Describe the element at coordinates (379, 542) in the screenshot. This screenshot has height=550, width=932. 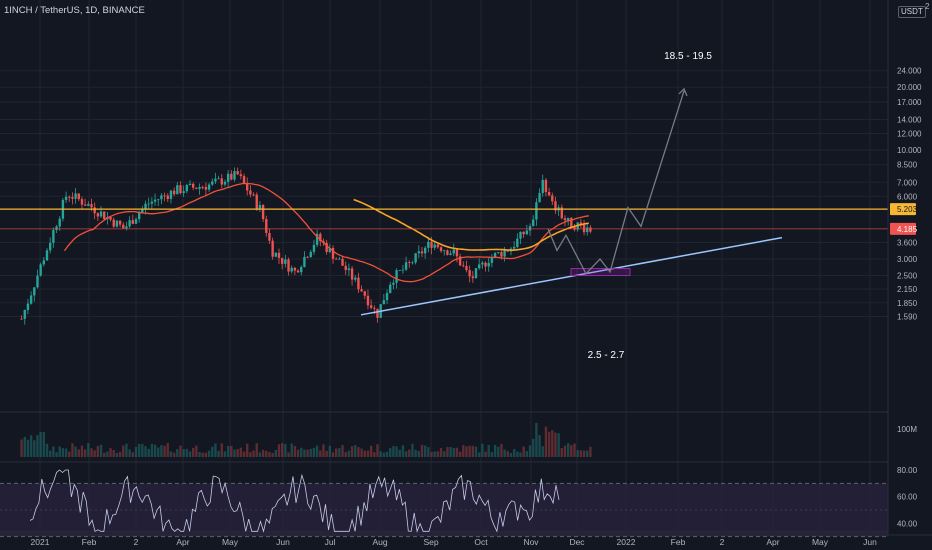
I see `time-tick-label: Aug` at that location.